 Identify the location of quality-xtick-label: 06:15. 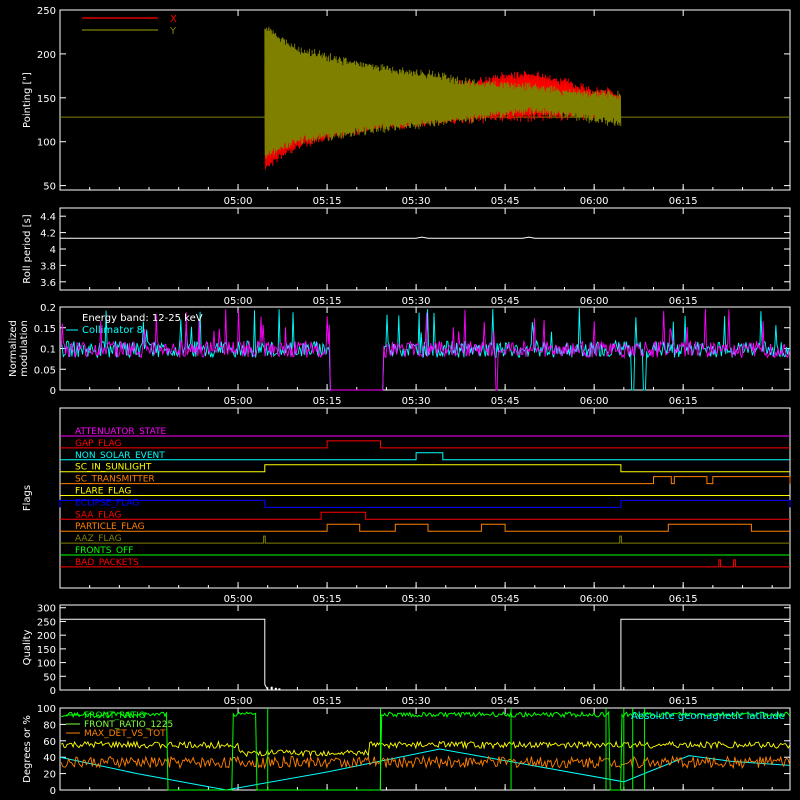
(683, 701).